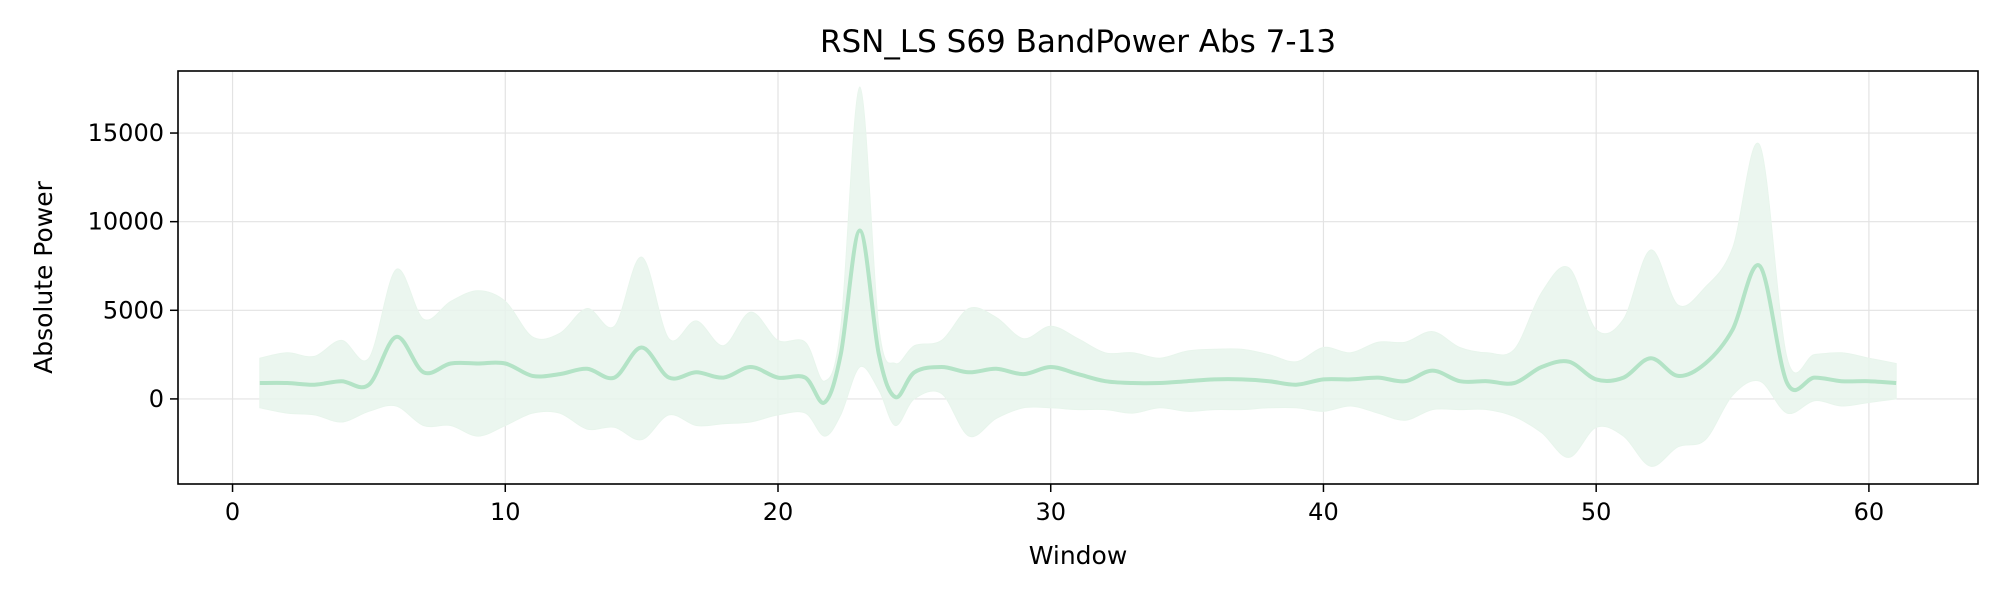  Describe the element at coordinates (1078, 42) in the screenshot. I see `chart-title: RSN_LS S69 BandPower Abs 7-13` at that location.